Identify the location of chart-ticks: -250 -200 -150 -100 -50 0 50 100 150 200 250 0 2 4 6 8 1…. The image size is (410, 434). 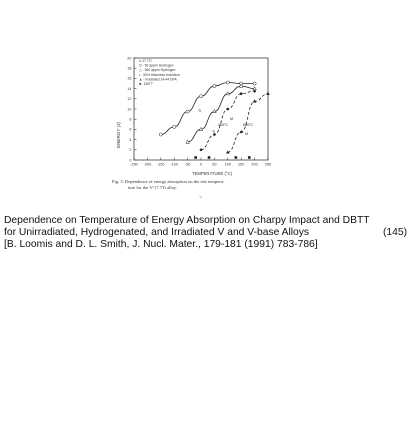
(199, 111).